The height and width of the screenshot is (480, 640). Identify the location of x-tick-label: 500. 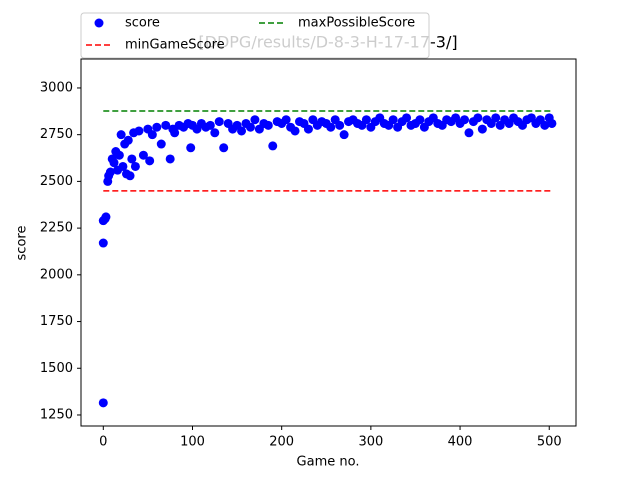
(549, 442).